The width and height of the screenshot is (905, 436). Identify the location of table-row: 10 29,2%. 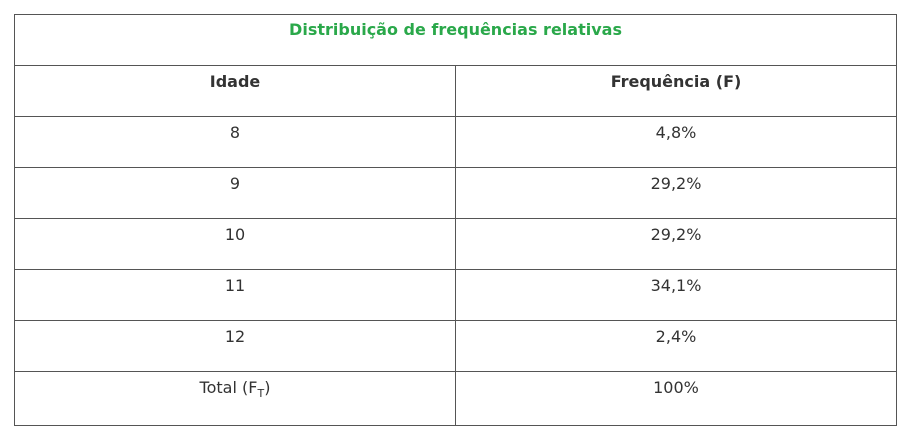
(456, 244).